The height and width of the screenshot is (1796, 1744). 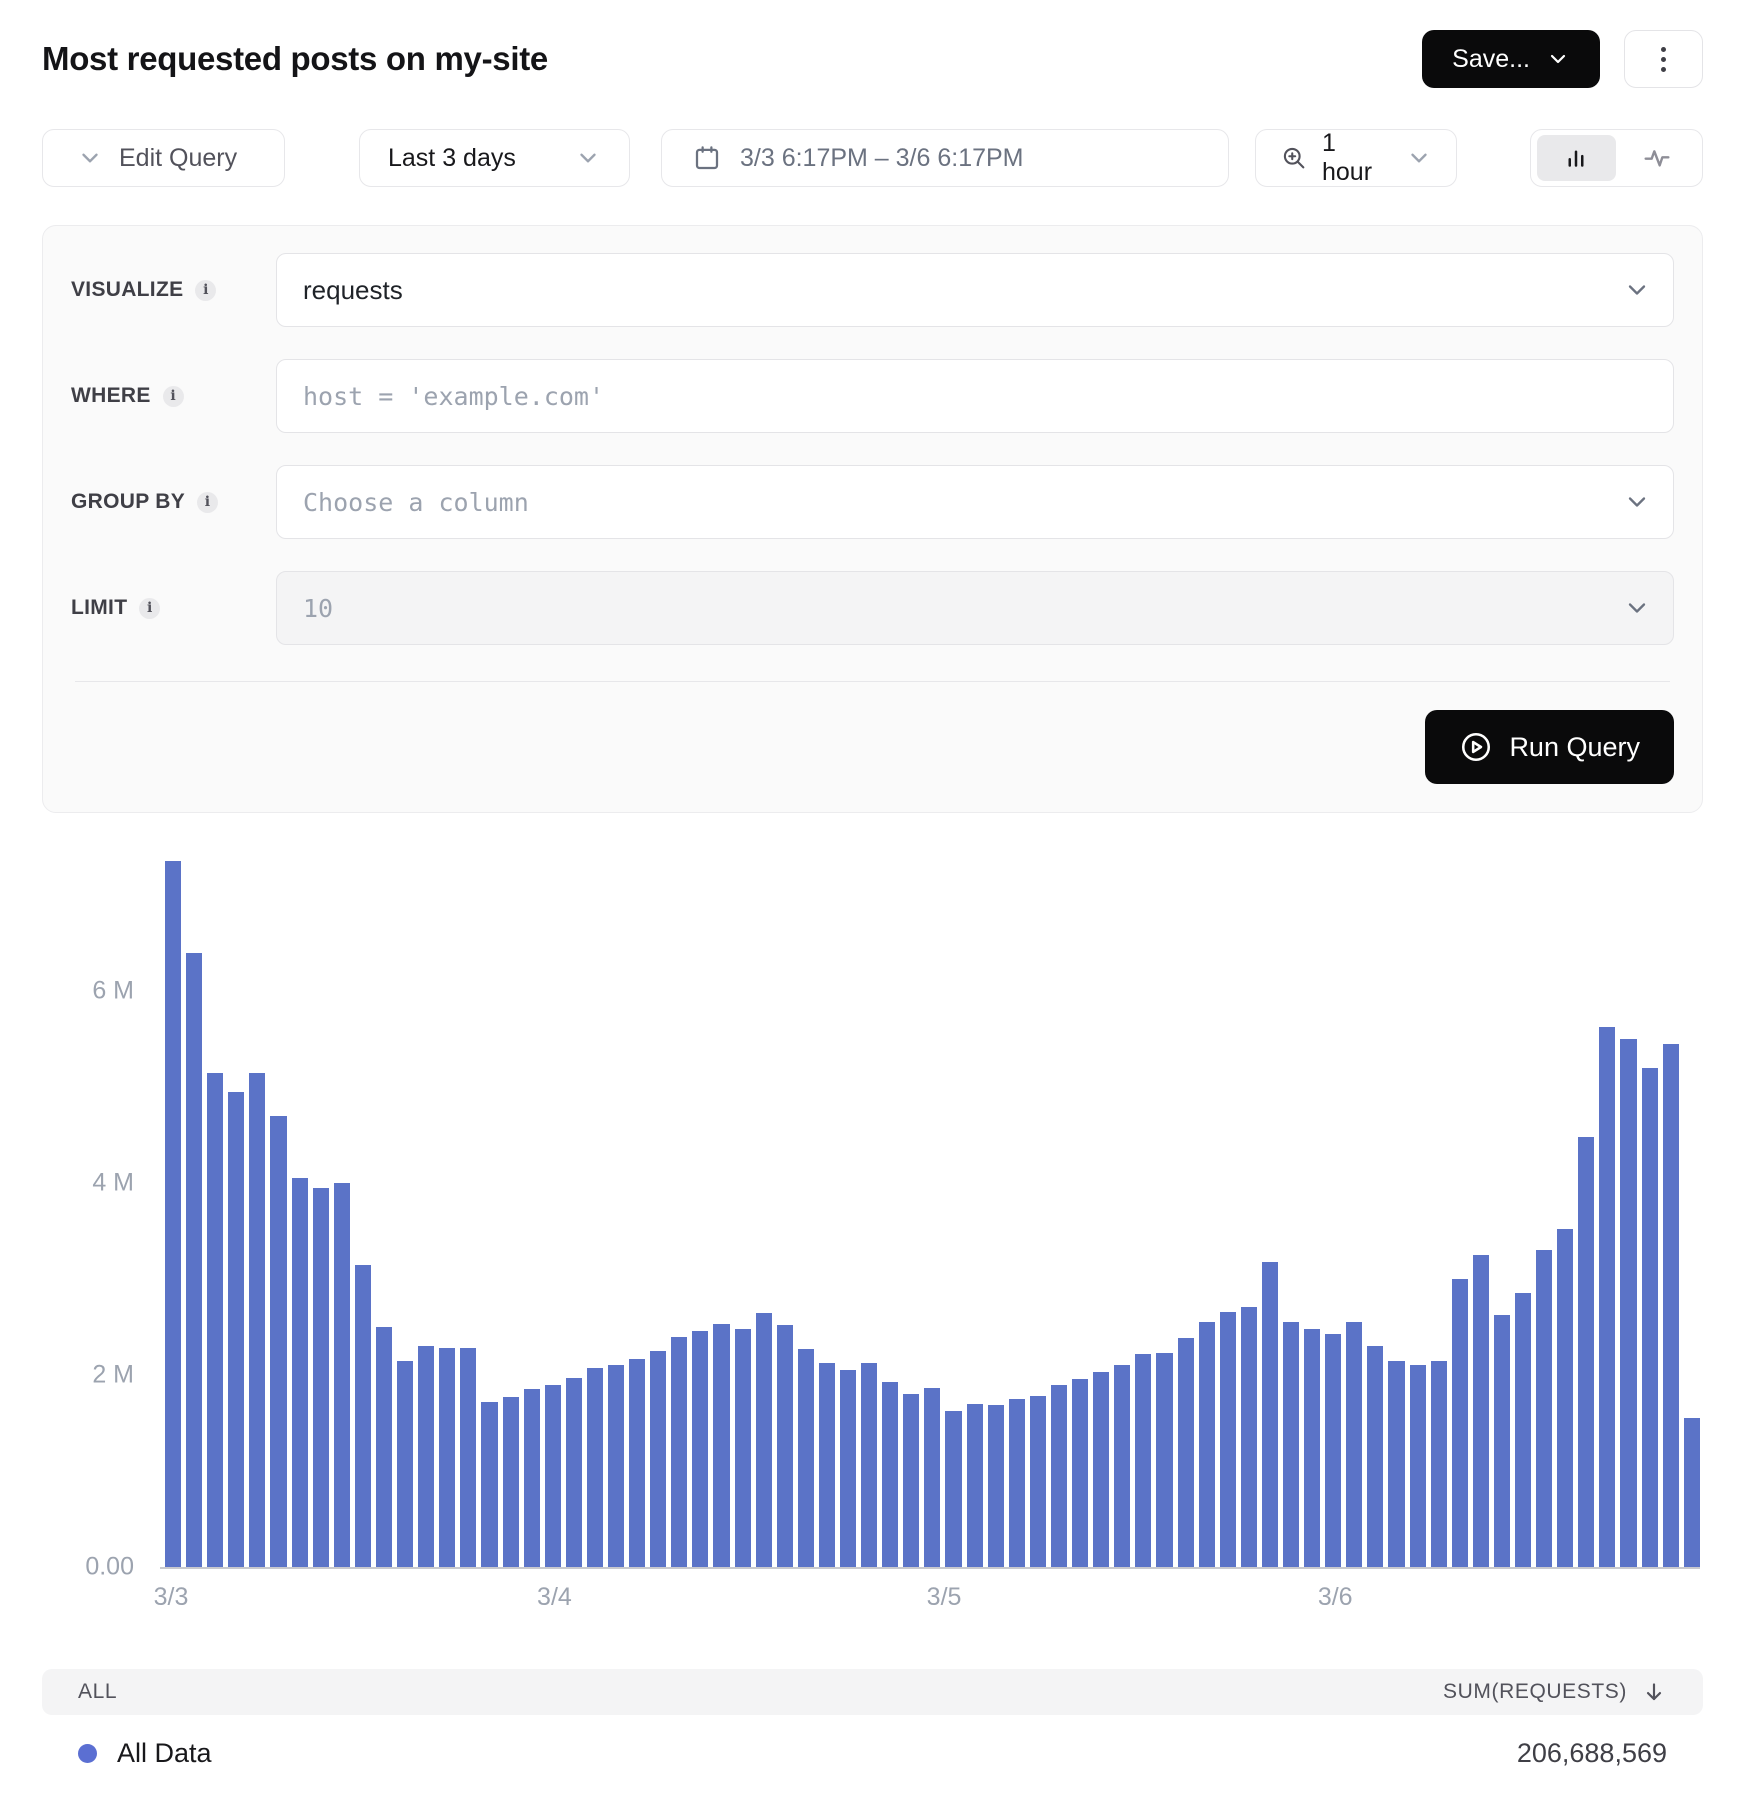 I want to click on edit-query-toggle: Edit Query, so click(x=163, y=158).